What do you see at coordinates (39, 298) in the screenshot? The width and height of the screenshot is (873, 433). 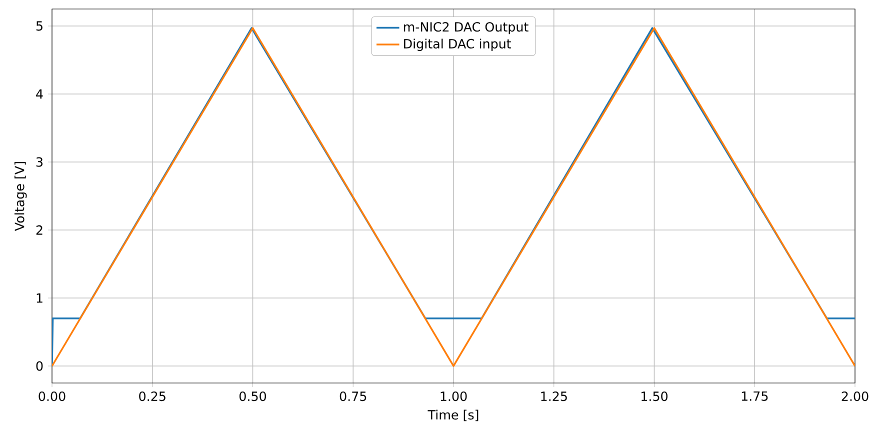 I see `y-tick-label: 1` at bounding box center [39, 298].